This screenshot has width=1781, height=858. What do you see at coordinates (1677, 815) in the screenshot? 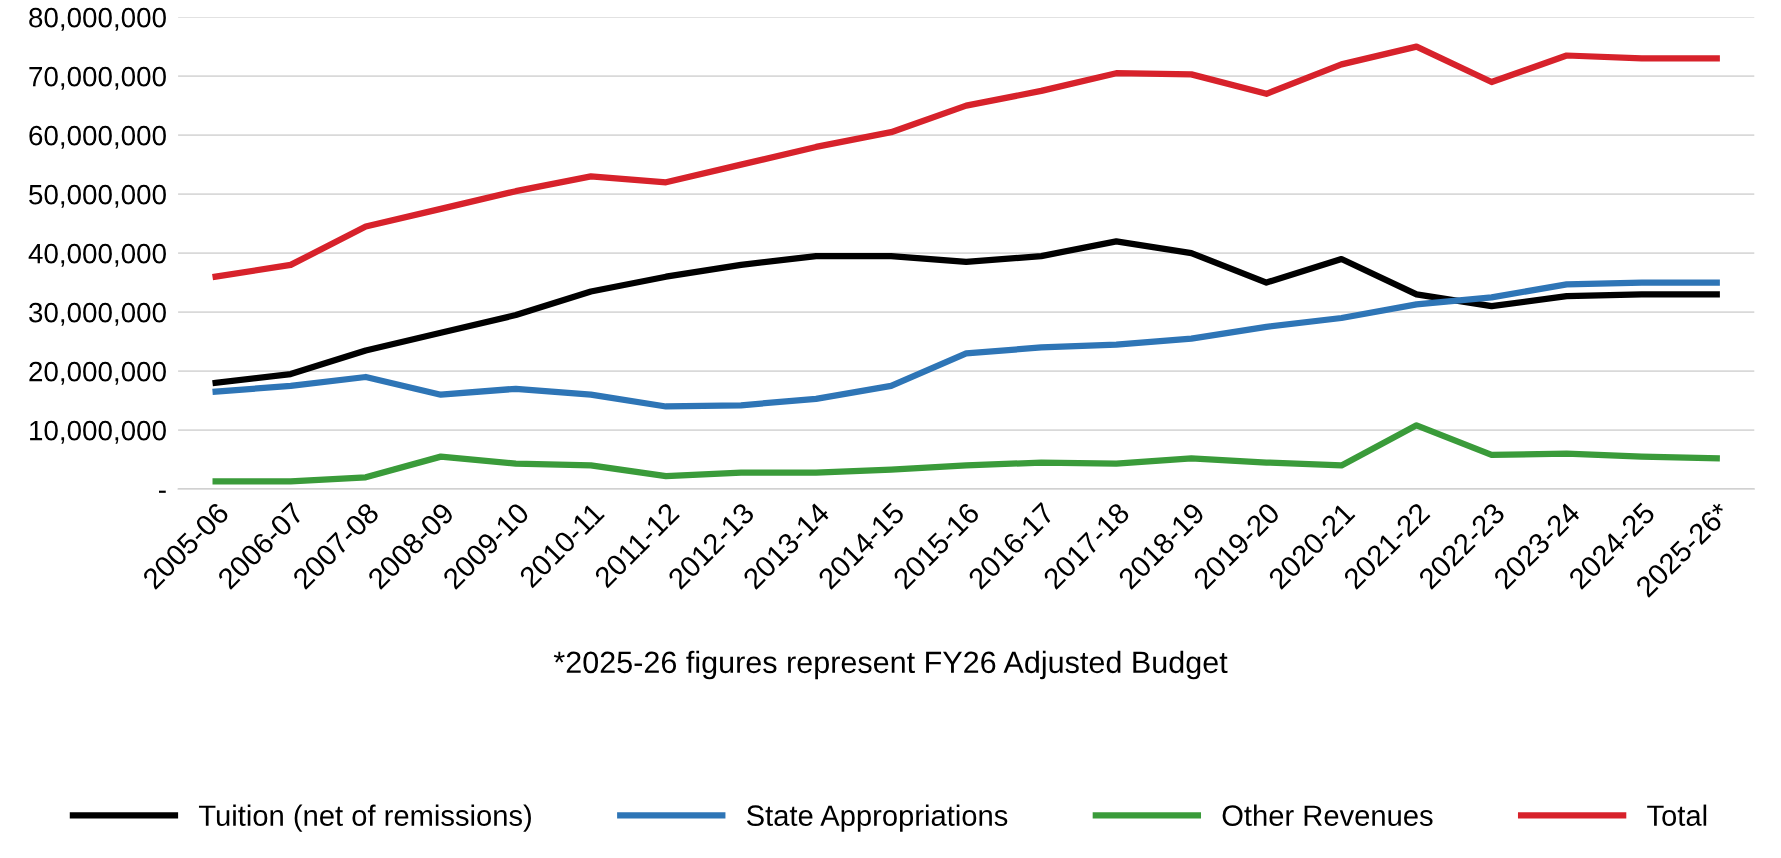
I see `legend-label: Total` at bounding box center [1677, 815].